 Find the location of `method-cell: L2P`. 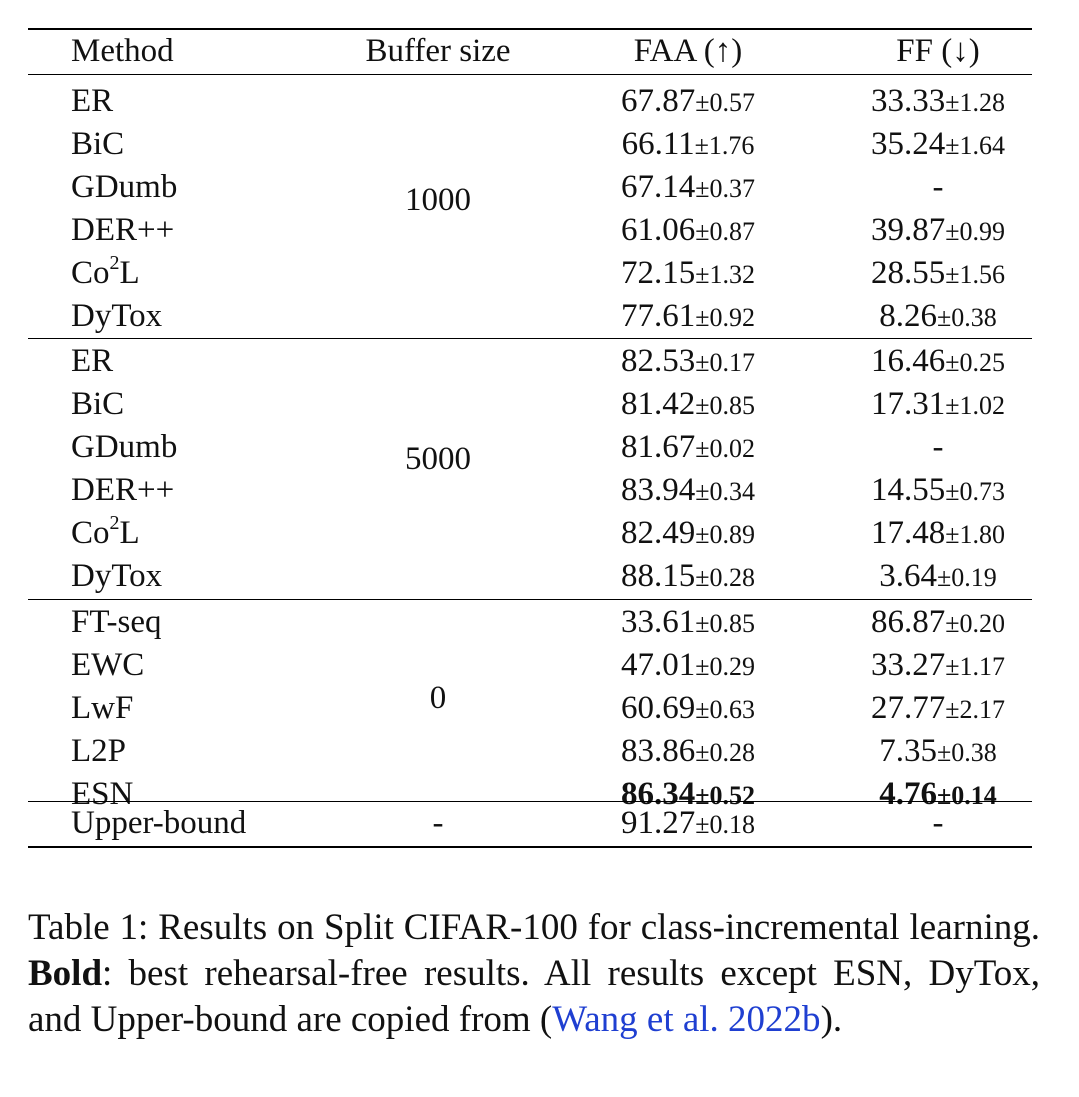

method-cell: L2P is located at coordinates (99, 751).